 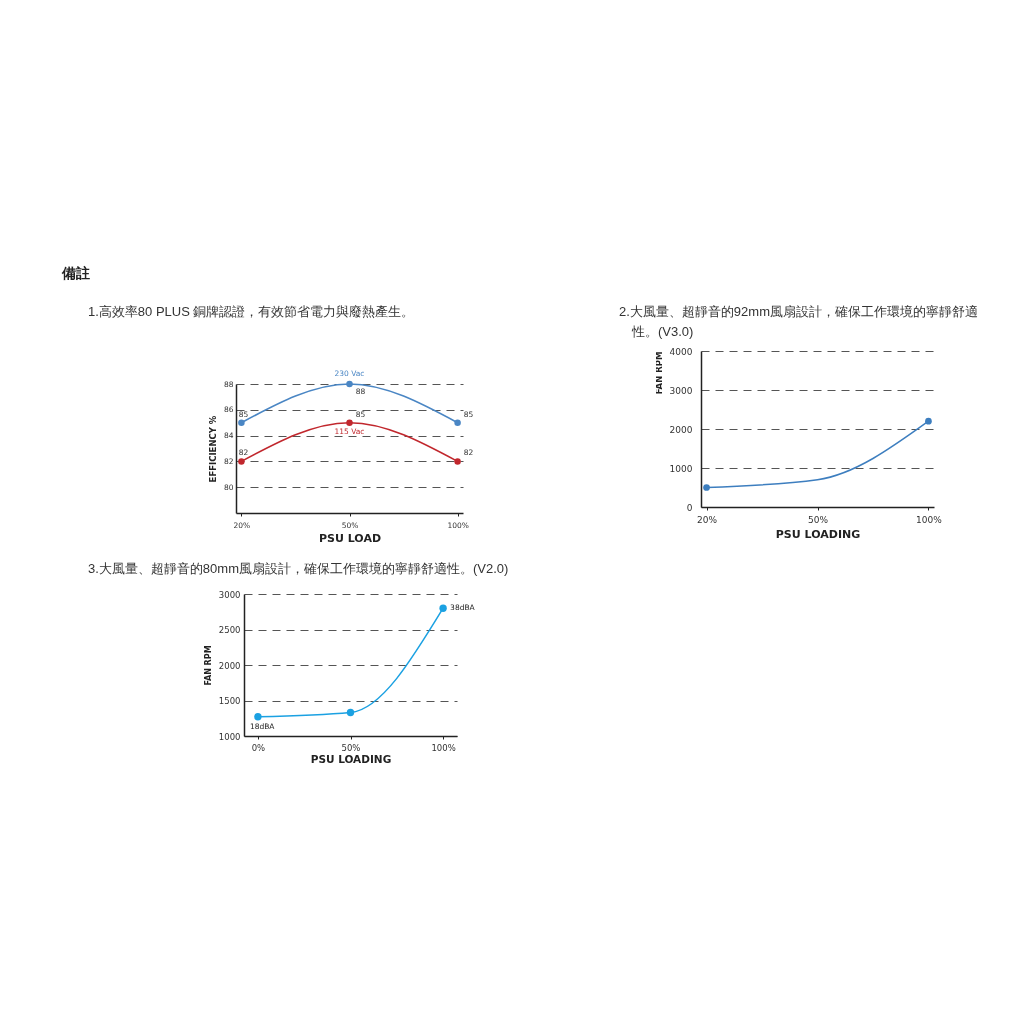 What do you see at coordinates (707, 519) in the screenshot?
I see `x-tick-label: 20%` at bounding box center [707, 519].